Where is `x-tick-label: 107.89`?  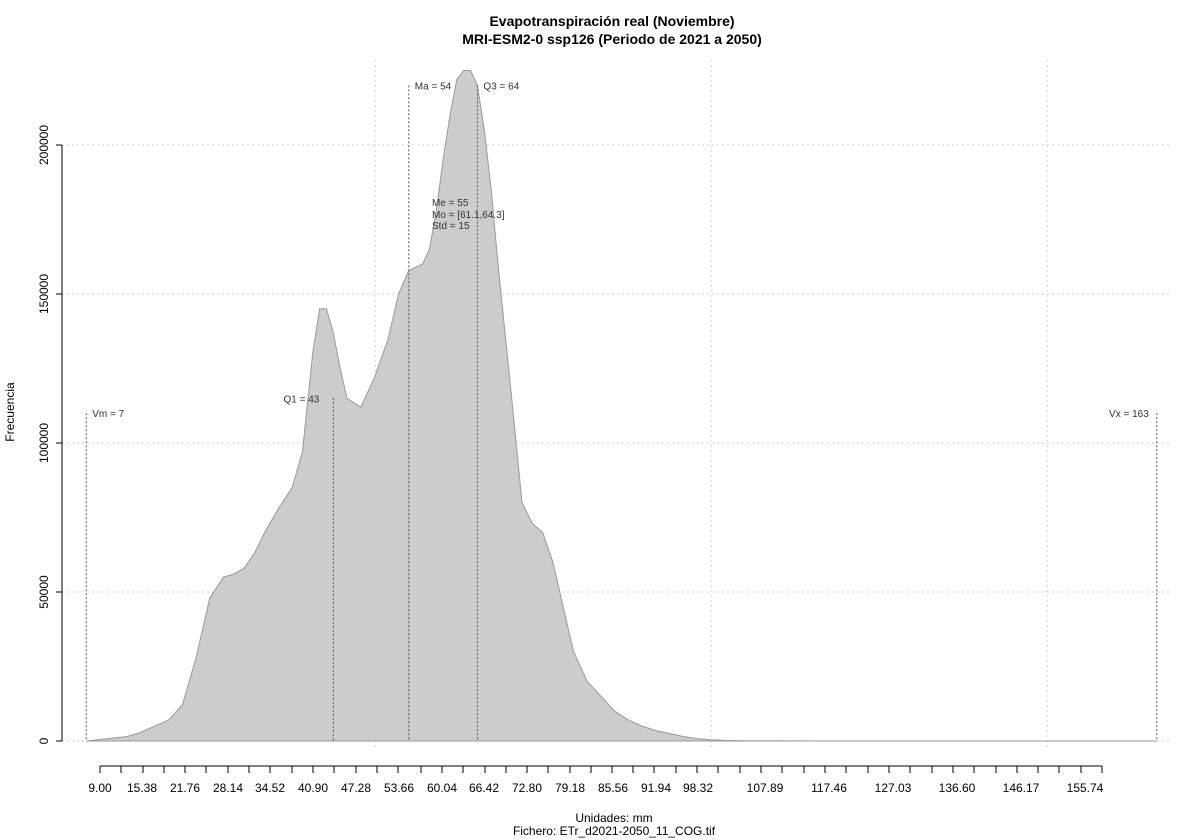
x-tick-label: 107.89 is located at coordinates (765, 788).